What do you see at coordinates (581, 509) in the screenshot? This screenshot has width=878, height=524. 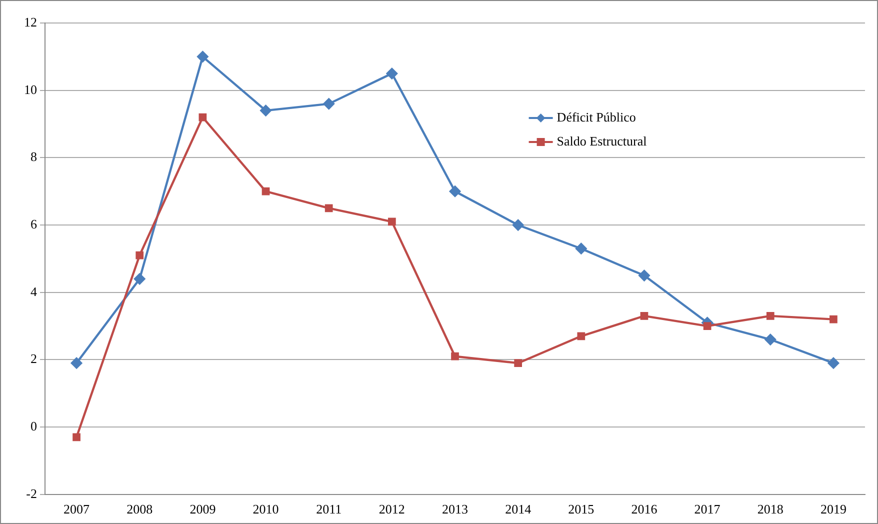 I see `x-tick-label: 2015` at bounding box center [581, 509].